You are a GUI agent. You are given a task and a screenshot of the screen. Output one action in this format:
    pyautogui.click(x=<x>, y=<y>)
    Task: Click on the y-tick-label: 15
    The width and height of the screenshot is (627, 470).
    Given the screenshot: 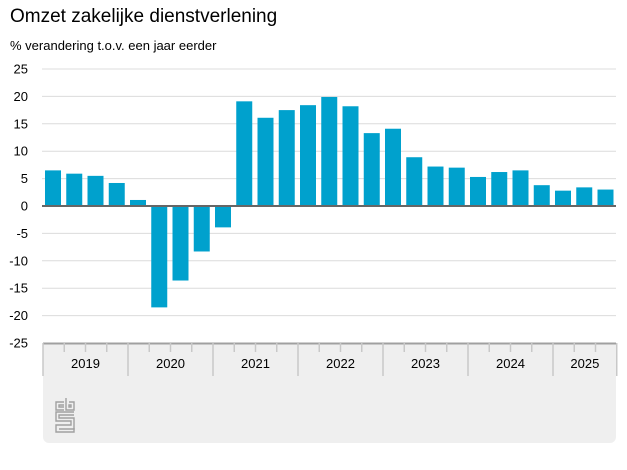 What is the action you would take?
    pyautogui.click(x=21, y=123)
    